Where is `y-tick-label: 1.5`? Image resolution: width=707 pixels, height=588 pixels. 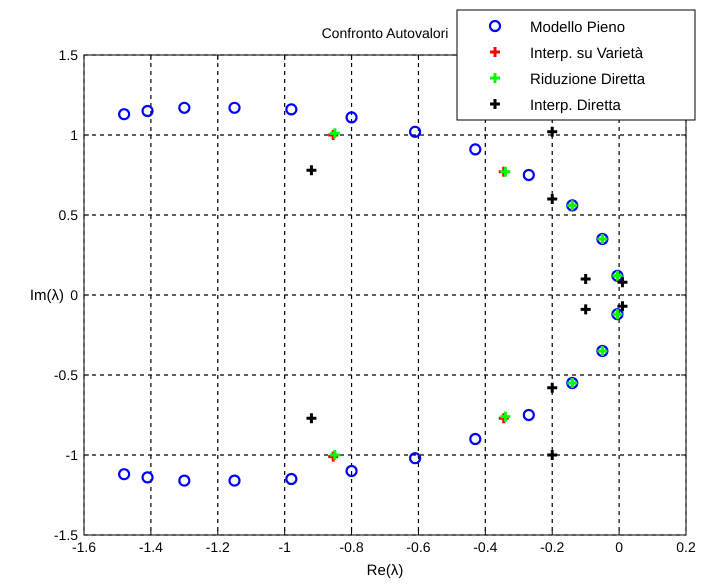 y-tick-label: 1.5 is located at coordinates (68, 55).